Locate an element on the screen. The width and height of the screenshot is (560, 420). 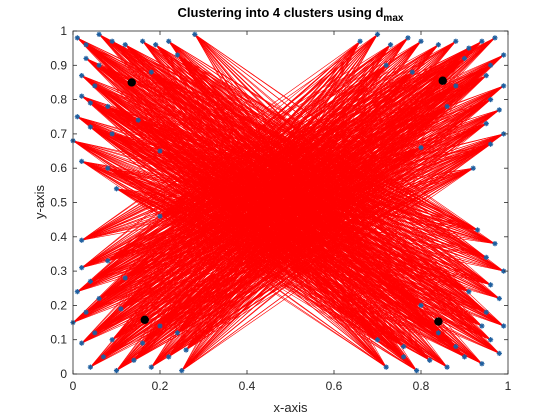
y-axis-label: y-axis is located at coordinates (39, 202).